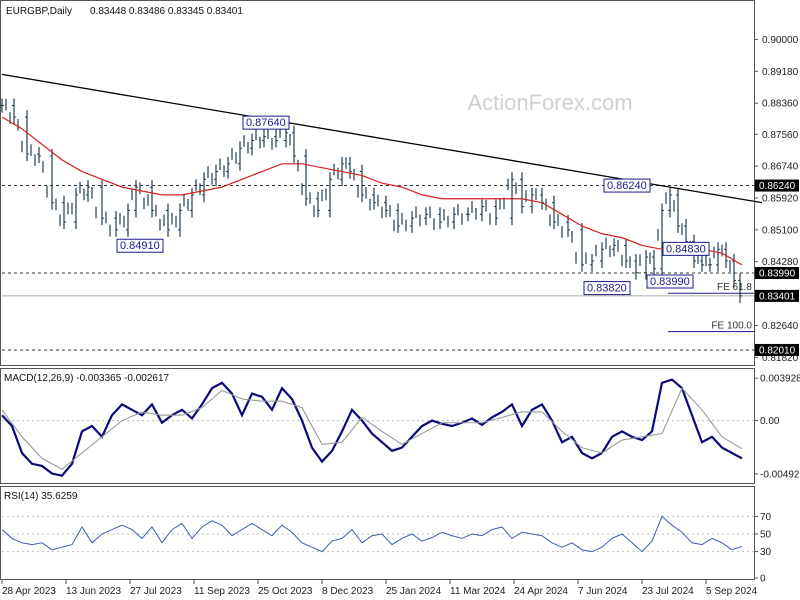 Image resolution: width=800 pixels, height=600 pixels. Describe the element at coordinates (766, 535) in the screenshot. I see `rsi-tick-label: 50` at that location.